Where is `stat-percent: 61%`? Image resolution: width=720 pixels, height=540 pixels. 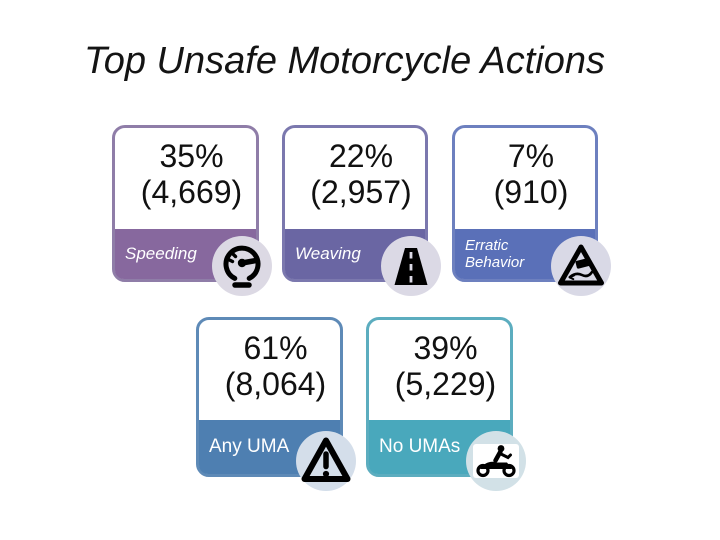
stat-percent: 61% is located at coordinates (275, 348).